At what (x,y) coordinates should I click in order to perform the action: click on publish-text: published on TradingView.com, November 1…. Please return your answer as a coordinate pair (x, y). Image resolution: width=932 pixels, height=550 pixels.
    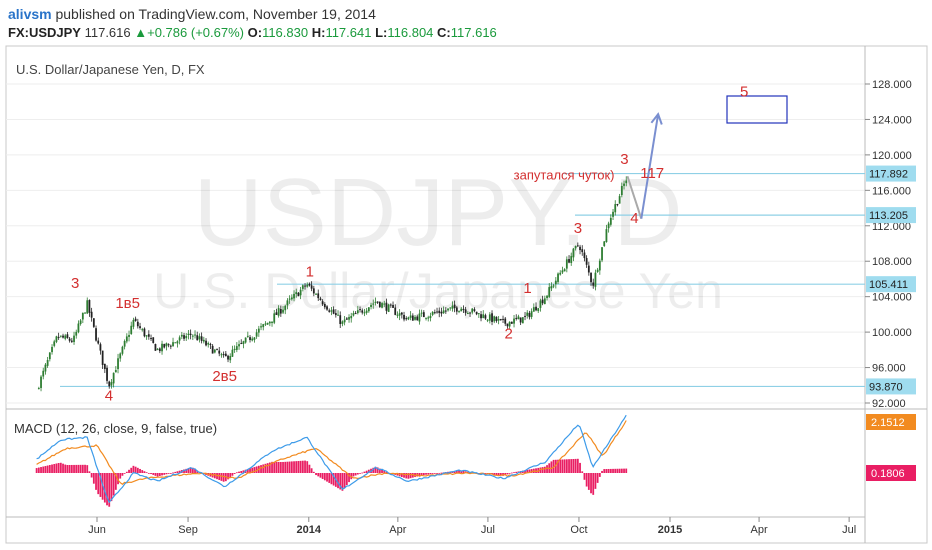
    Looking at the image, I should click on (215, 14).